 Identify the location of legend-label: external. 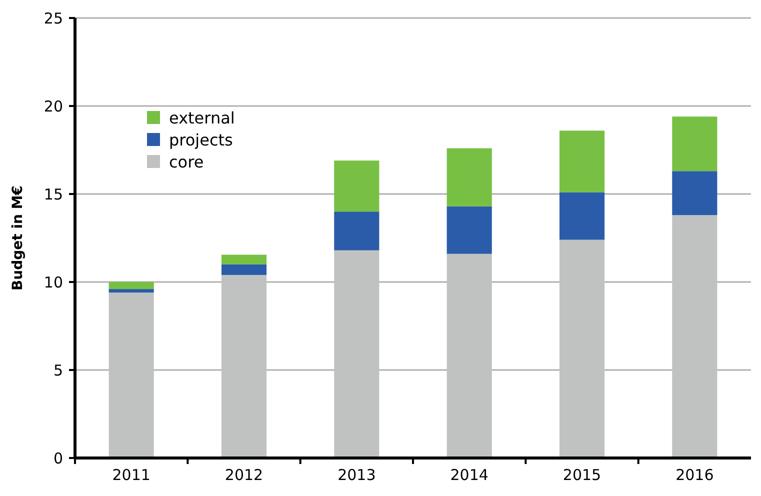
(202, 118).